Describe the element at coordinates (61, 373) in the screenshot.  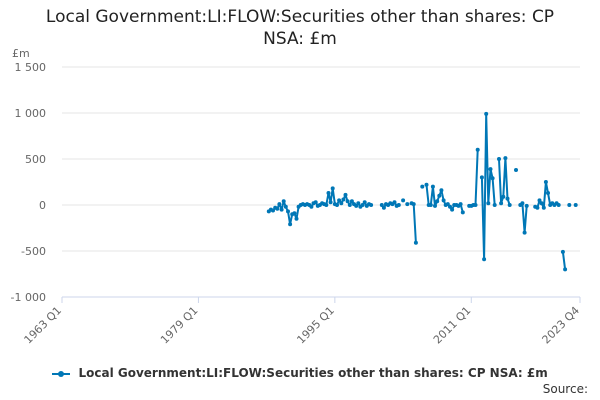
I see `legend-swatch` at that location.